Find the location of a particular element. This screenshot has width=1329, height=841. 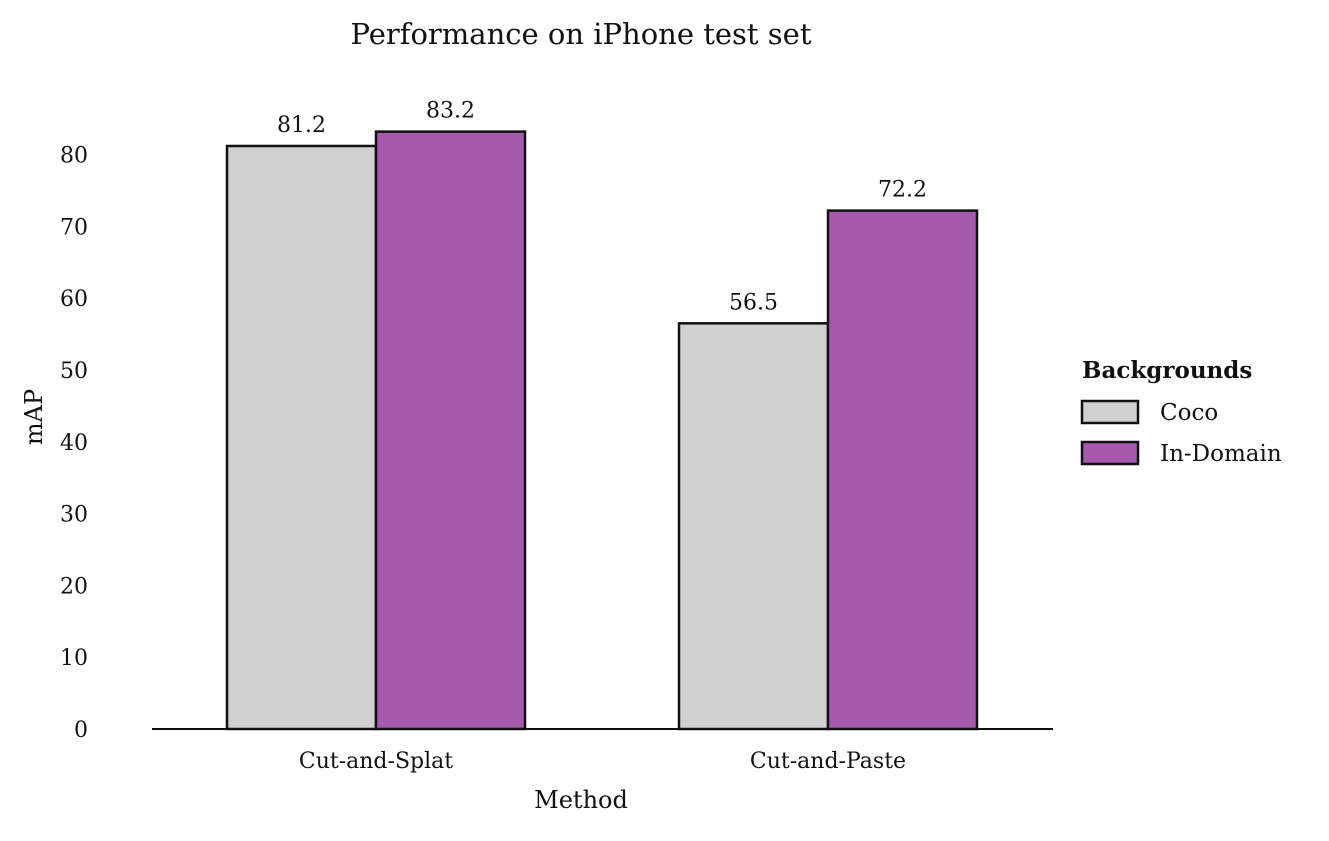

bar-value-label: 83.2 is located at coordinates (450, 111).